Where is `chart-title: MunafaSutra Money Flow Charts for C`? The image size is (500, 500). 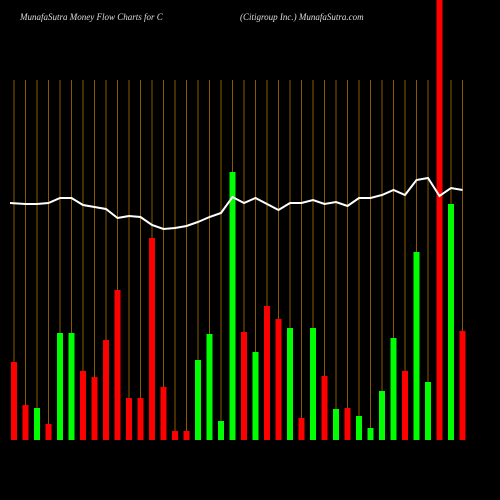
chart-title: MunafaSutra Money Flow Charts for C is located at coordinates (91, 17).